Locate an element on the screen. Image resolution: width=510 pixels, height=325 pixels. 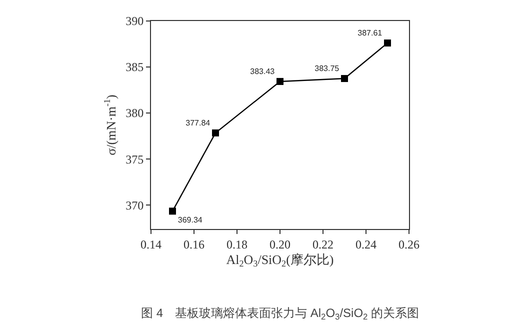
data-label: 369.34 is located at coordinates (190, 220).